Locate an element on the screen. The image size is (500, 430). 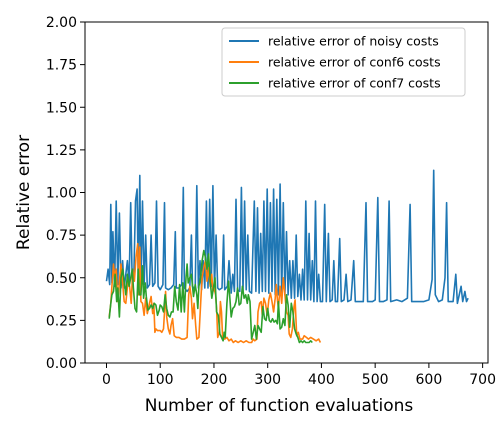
y-tick-label: 0.75 is located at coordinates (61, 236).